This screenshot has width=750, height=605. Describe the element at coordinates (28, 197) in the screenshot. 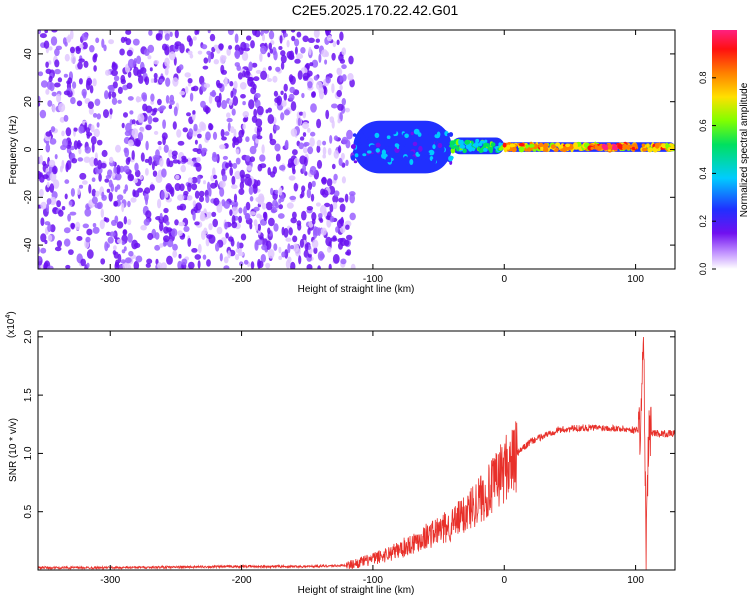

I see `spectrogram-y-tick-label: -20` at that location.